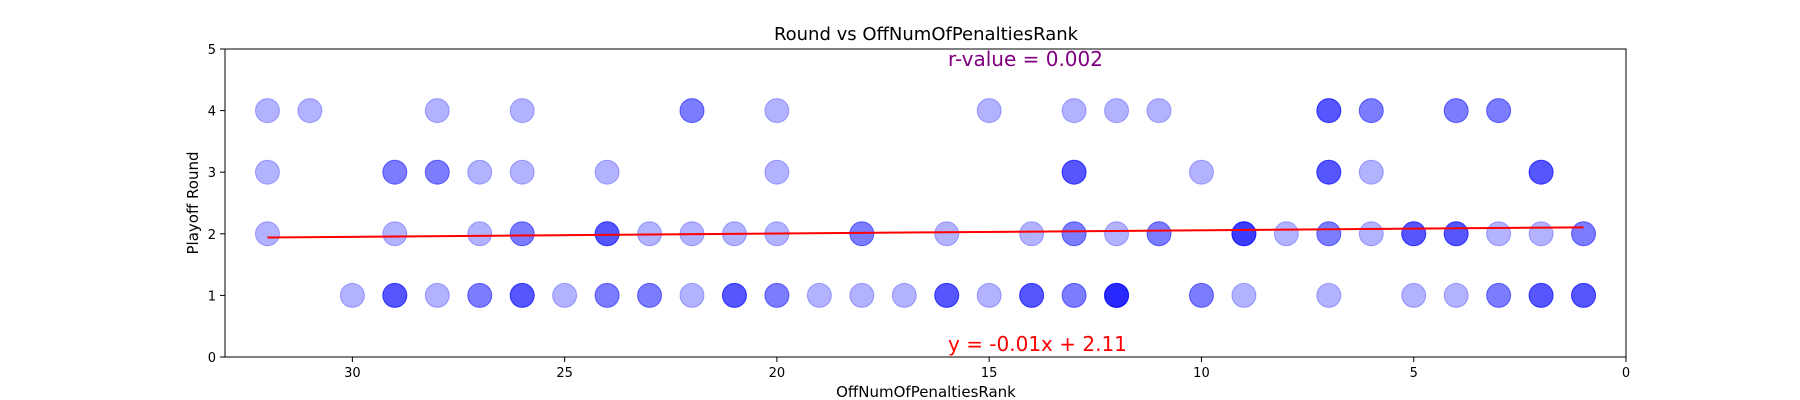 The height and width of the screenshot is (400, 1800). I want to click on x-tick-label: 5, so click(1414, 373).